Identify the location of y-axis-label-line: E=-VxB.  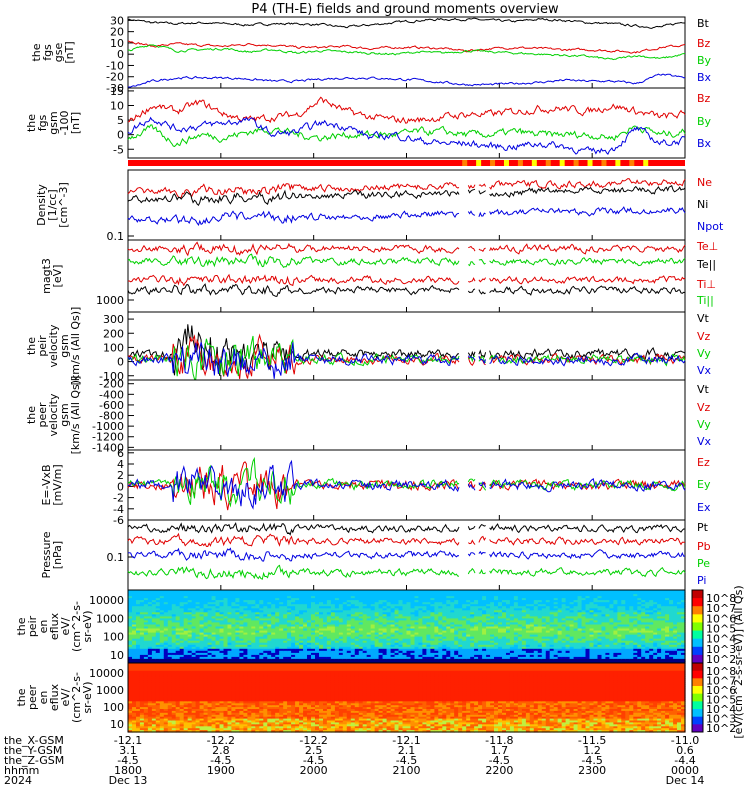
(46, 484).